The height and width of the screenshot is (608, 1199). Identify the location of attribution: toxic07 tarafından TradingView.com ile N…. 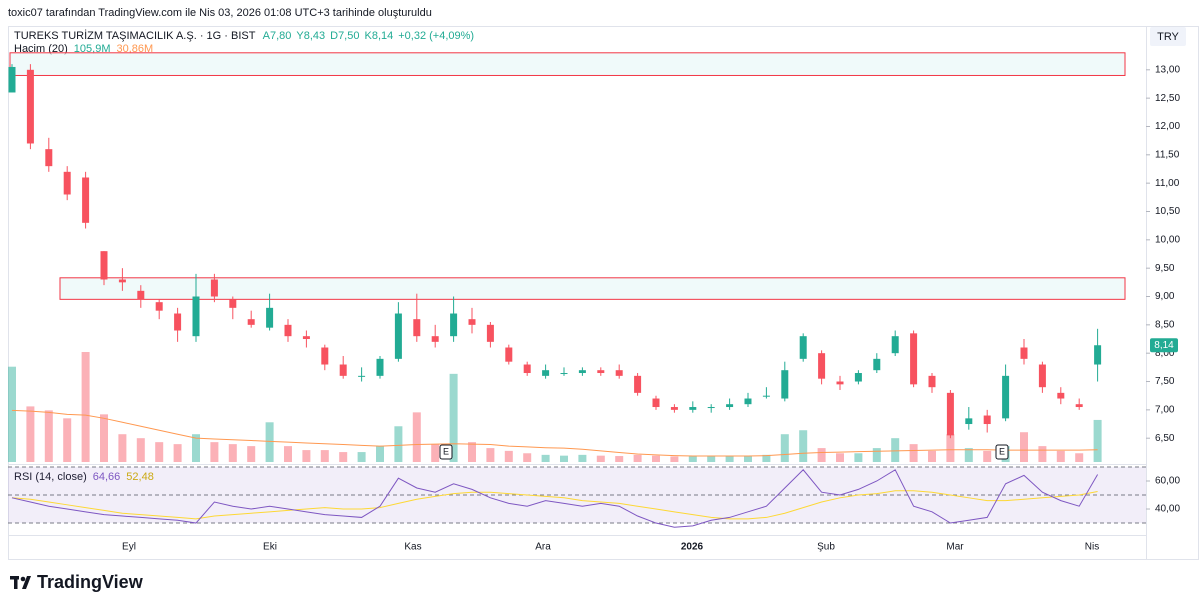
(220, 13).